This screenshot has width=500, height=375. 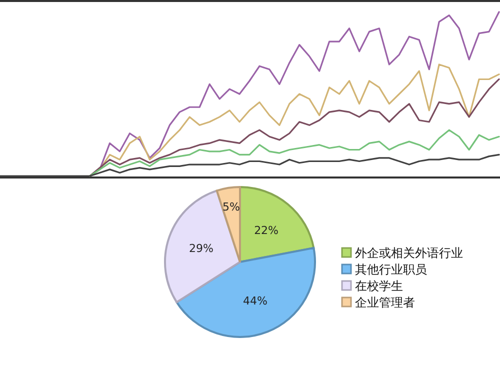 What do you see at coordinates (231, 207) in the screenshot?
I see `data-label: 5%` at bounding box center [231, 207].